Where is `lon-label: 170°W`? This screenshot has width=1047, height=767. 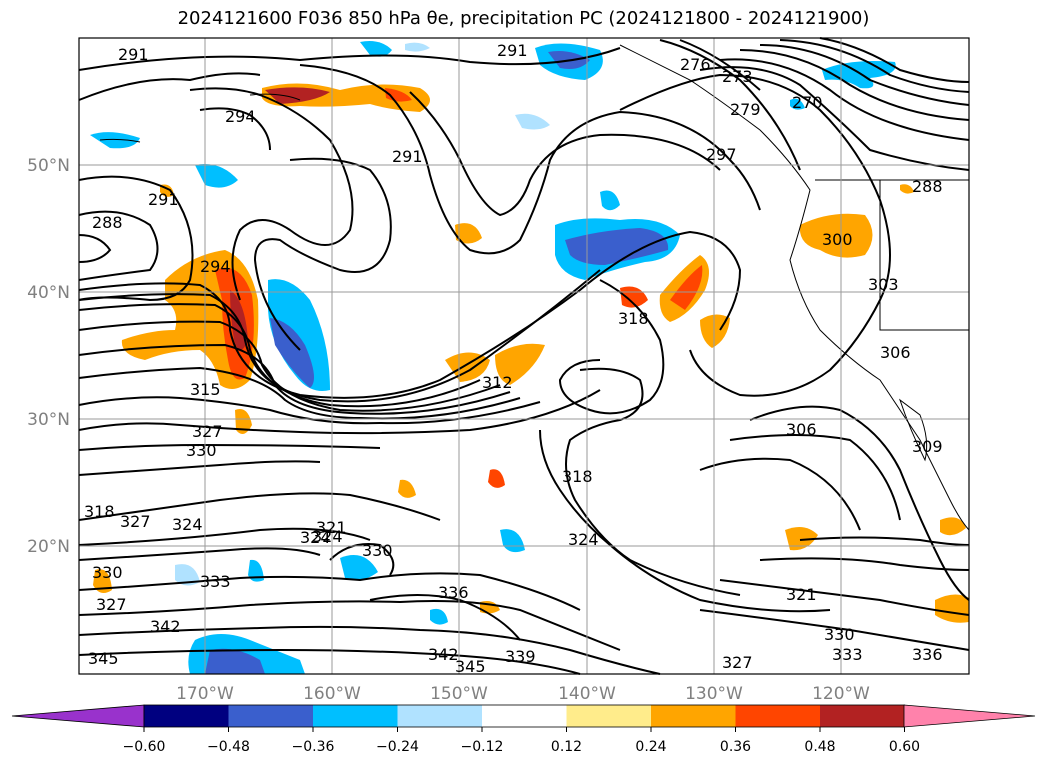 lon-label: 170°W is located at coordinates (205, 694).